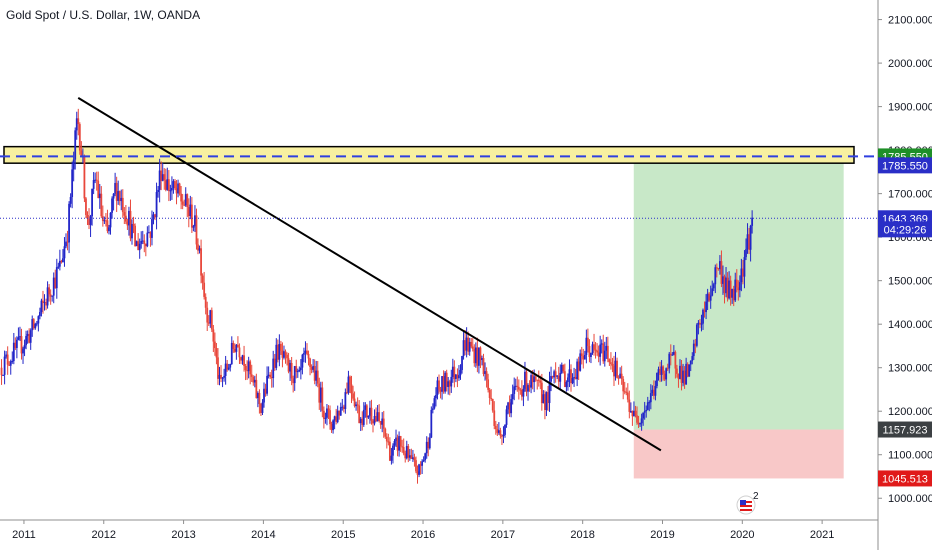 The image size is (932, 550). What do you see at coordinates (429, 154) in the screenshot?
I see `resistance-box` at bounding box center [429, 154].